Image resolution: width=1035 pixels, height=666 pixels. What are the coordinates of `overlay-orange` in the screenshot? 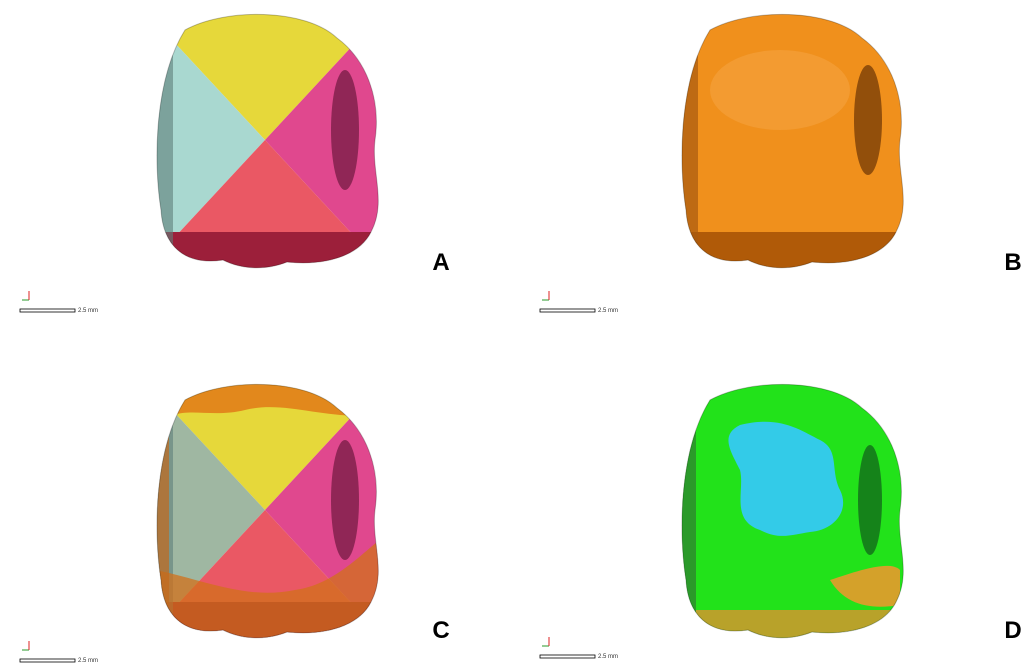 It's located at (267, 589).